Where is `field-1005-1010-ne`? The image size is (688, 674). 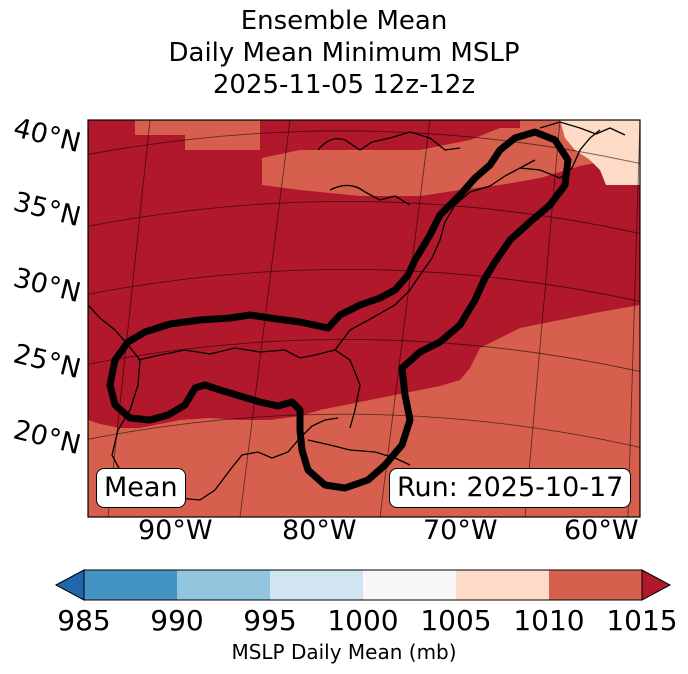 field-1005-1010-ne is located at coordinates (600, 152).